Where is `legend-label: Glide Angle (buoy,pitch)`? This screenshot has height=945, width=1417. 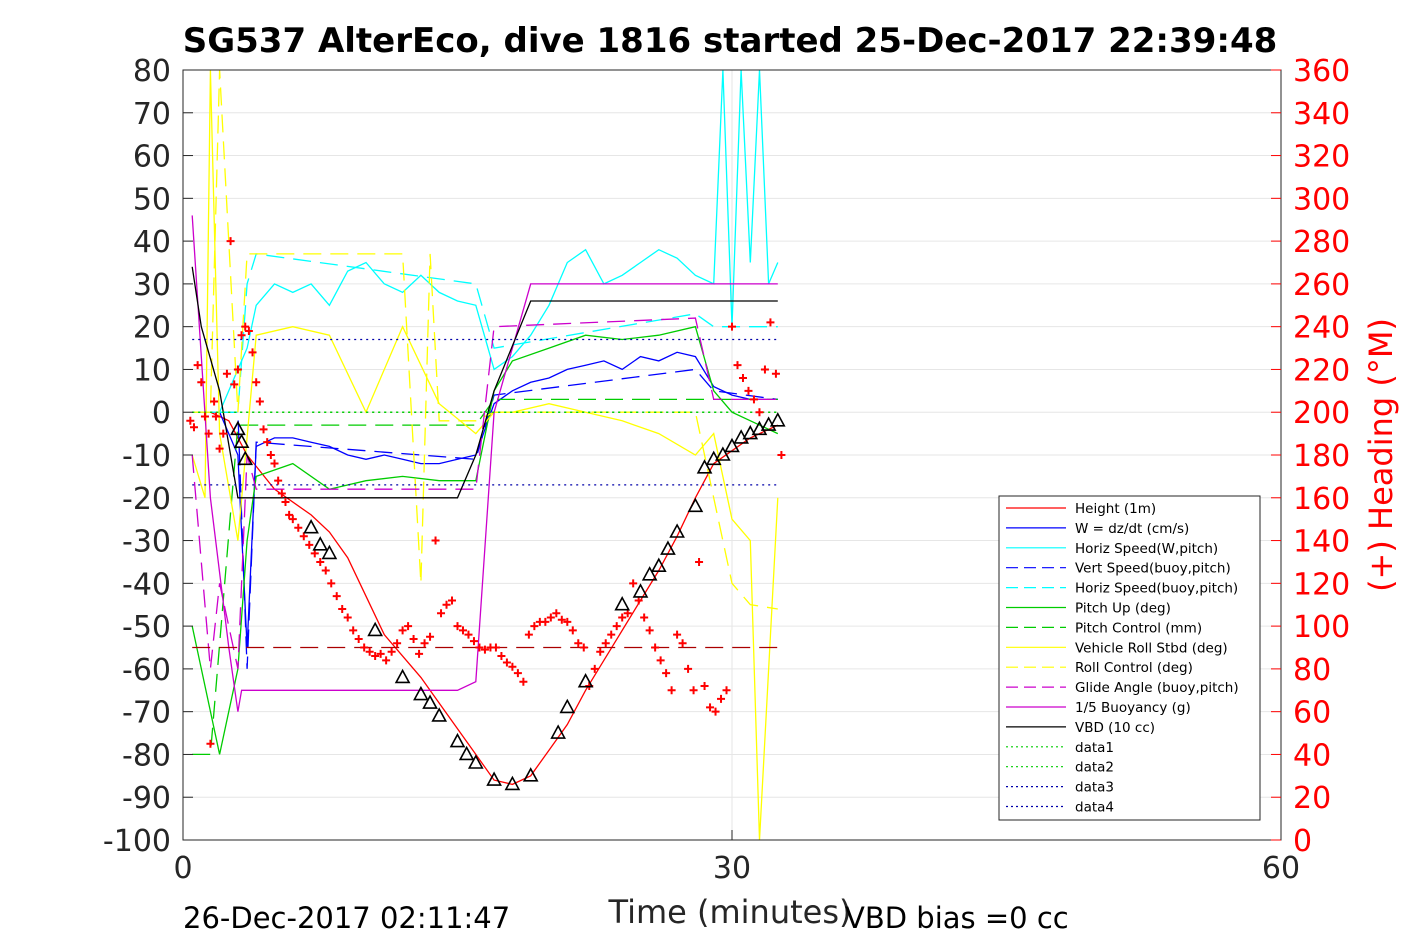 legend-label: Glide Angle (buoy,pitch) is located at coordinates (1157, 688).